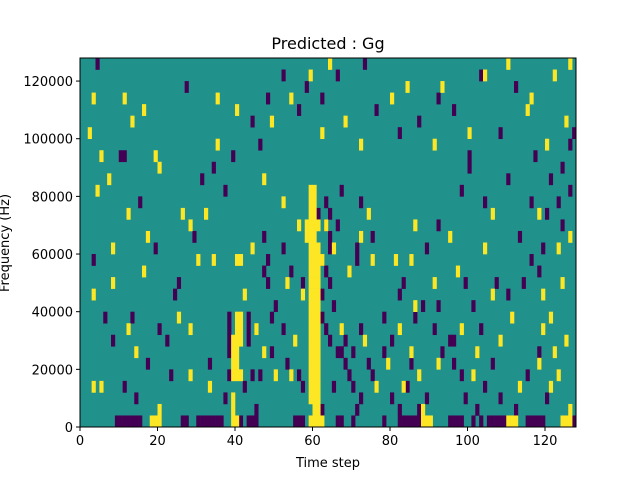 This screenshot has height=480, width=640. What do you see at coordinates (52, 370) in the screenshot?
I see `y-tick-label: 20000` at bounding box center [52, 370].